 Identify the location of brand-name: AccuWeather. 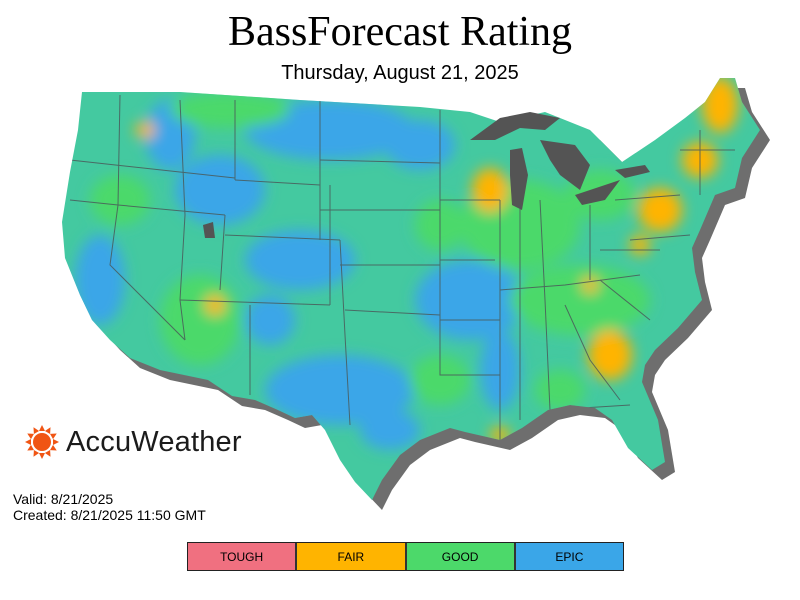
(154, 441).